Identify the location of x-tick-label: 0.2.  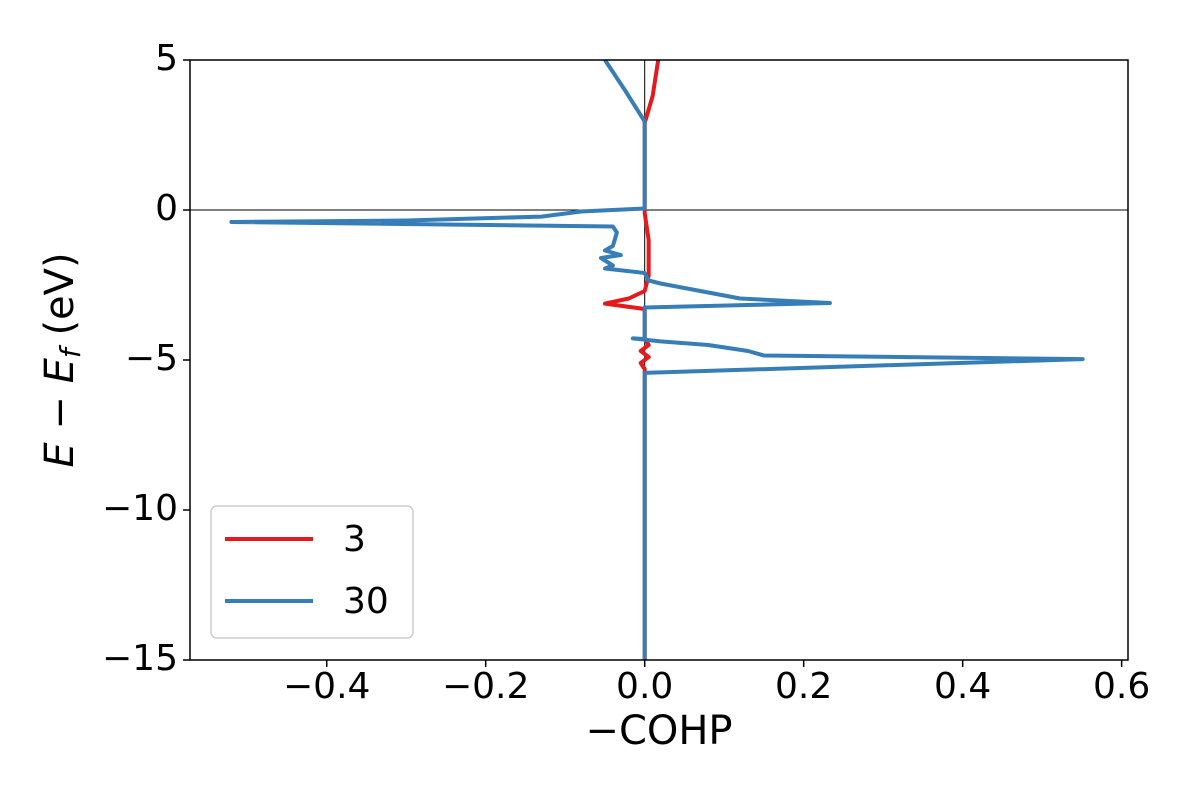
(803, 686).